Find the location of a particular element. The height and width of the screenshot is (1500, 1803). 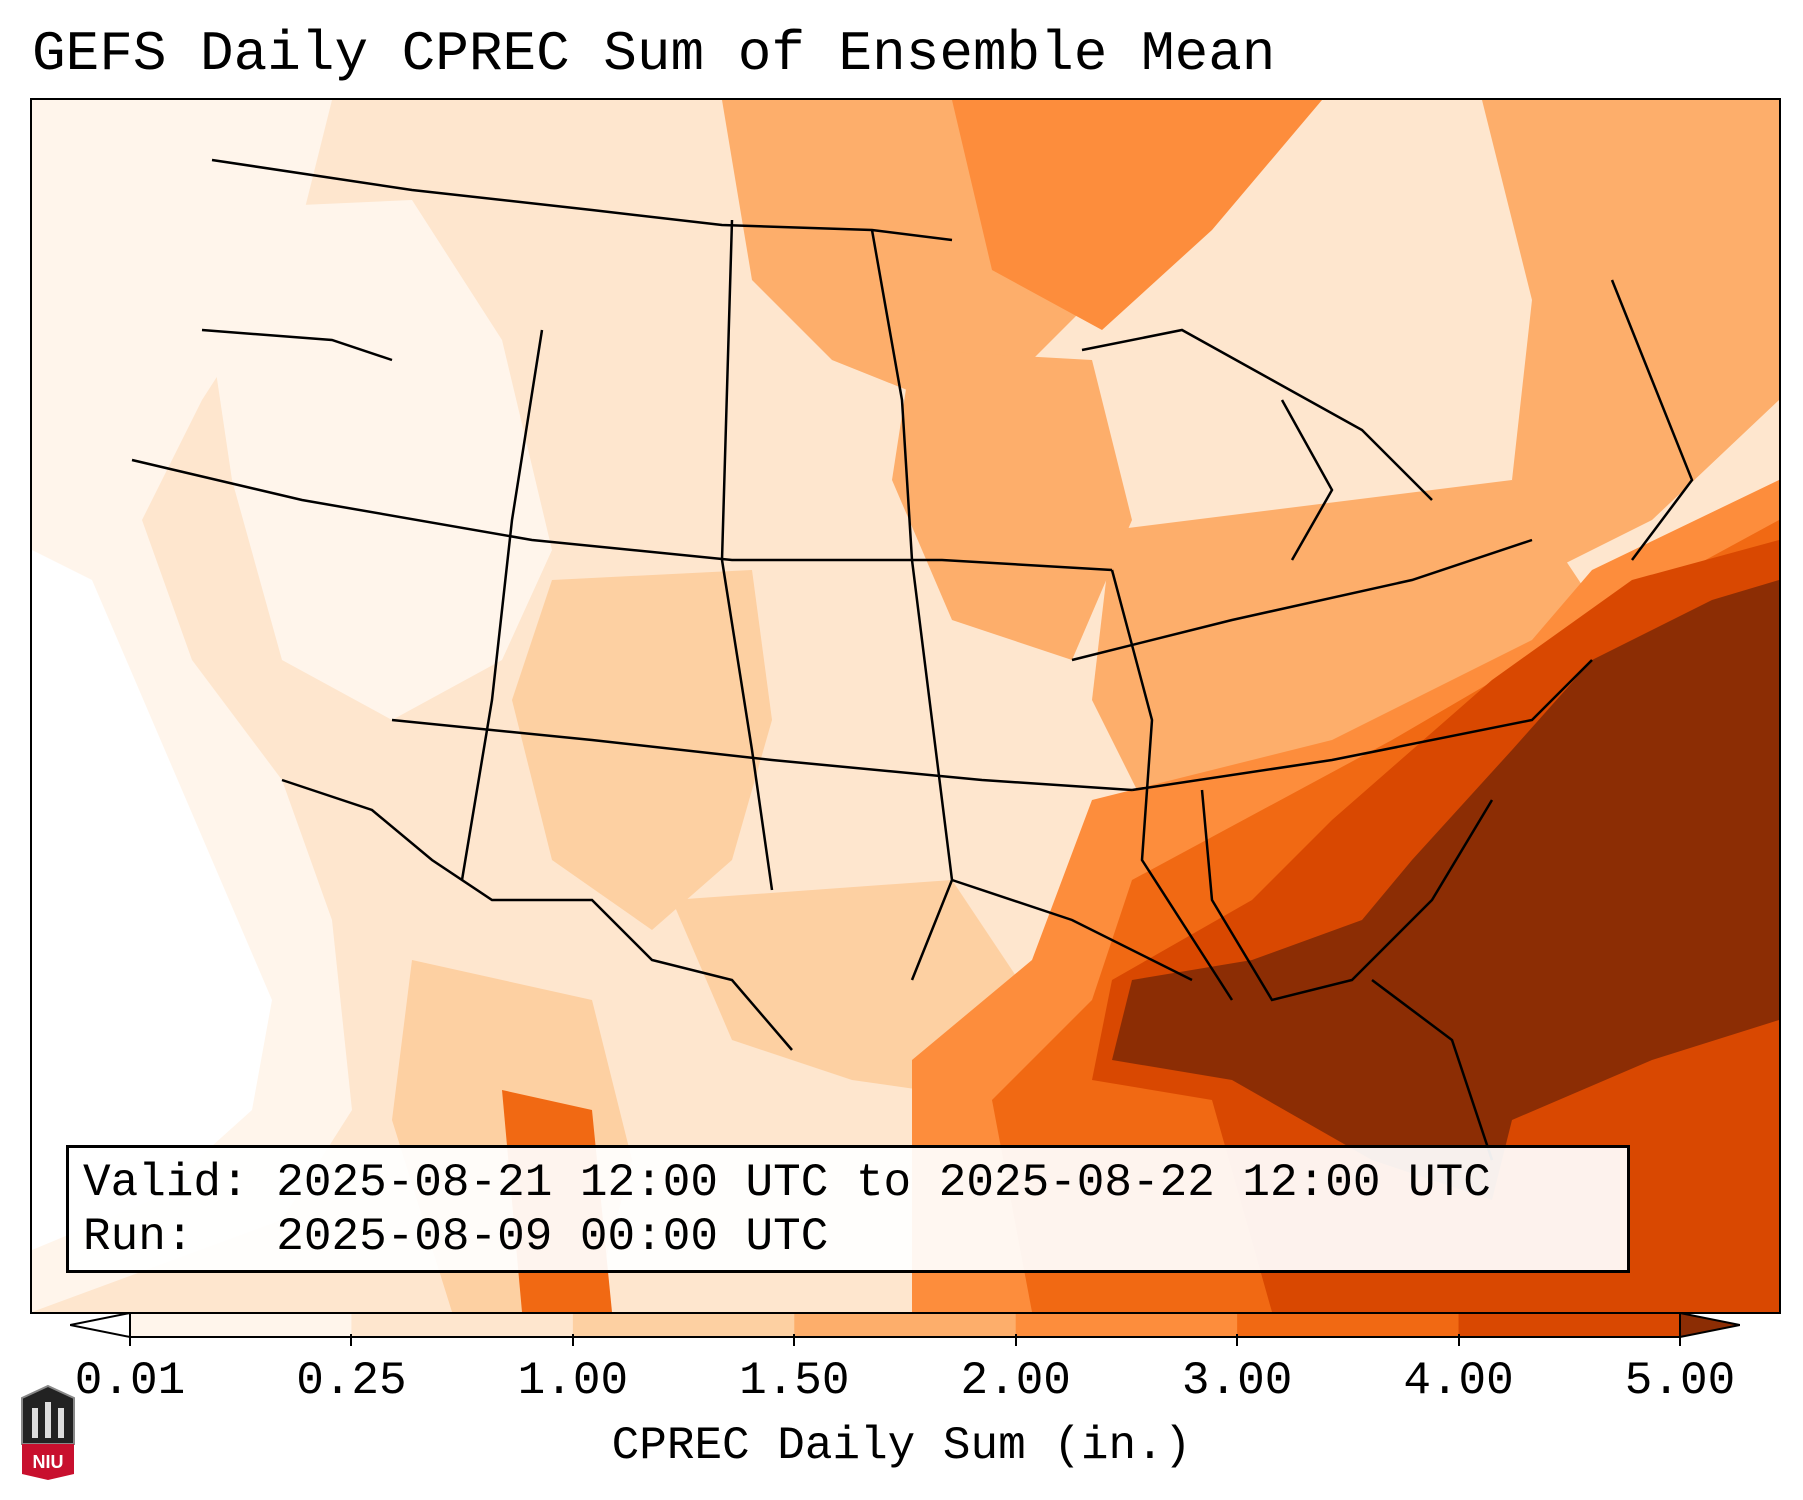

colorbar-over-extension is located at coordinates (1709, 1325).